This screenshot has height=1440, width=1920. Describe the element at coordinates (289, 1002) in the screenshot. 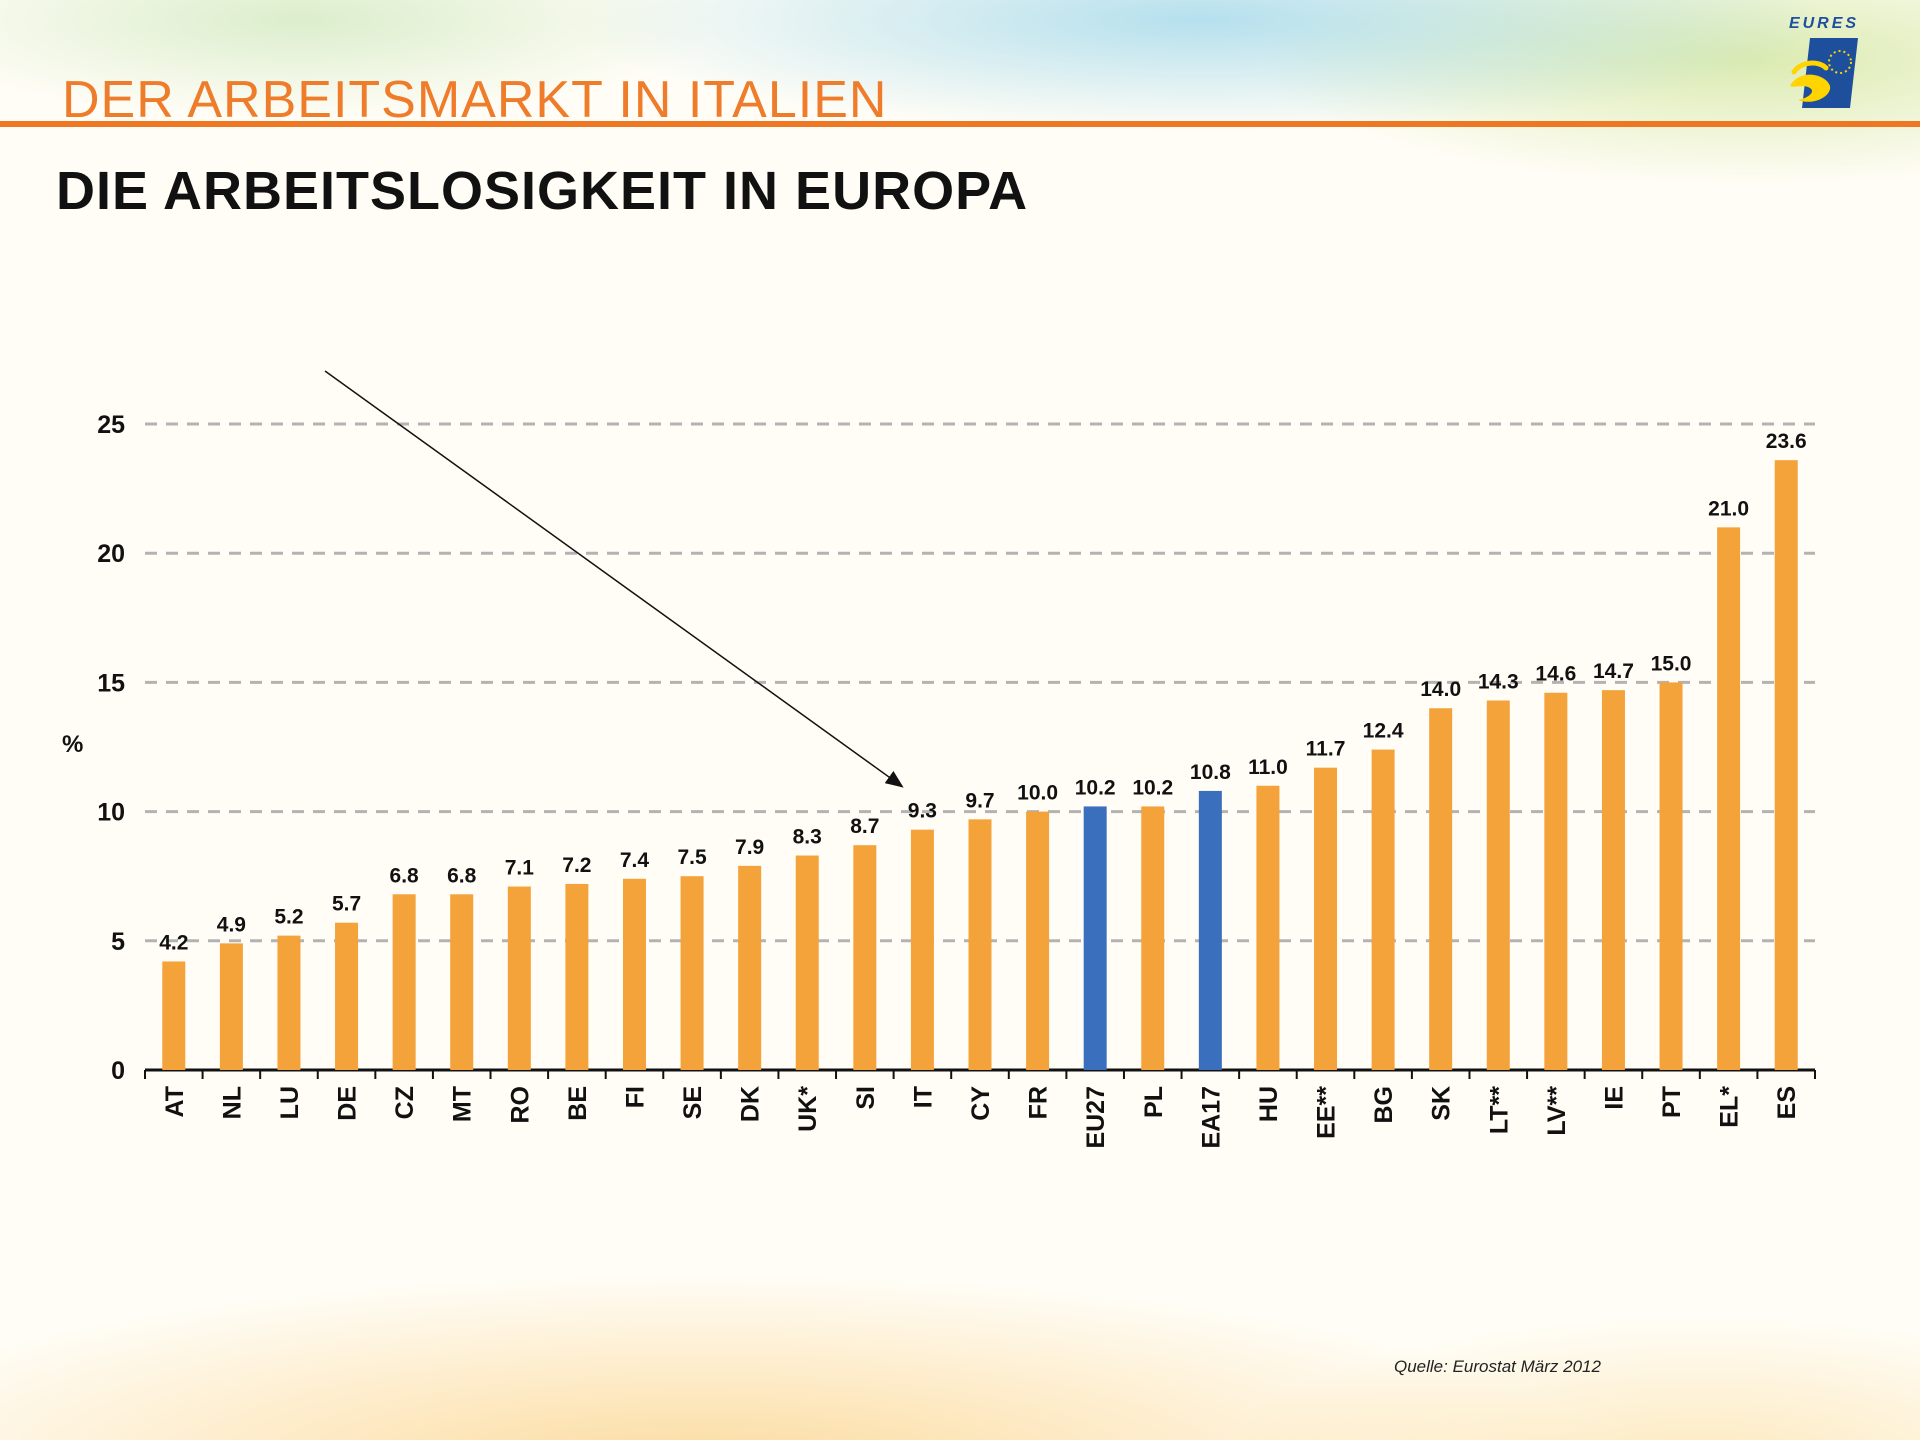

I see `bar-lu` at that location.